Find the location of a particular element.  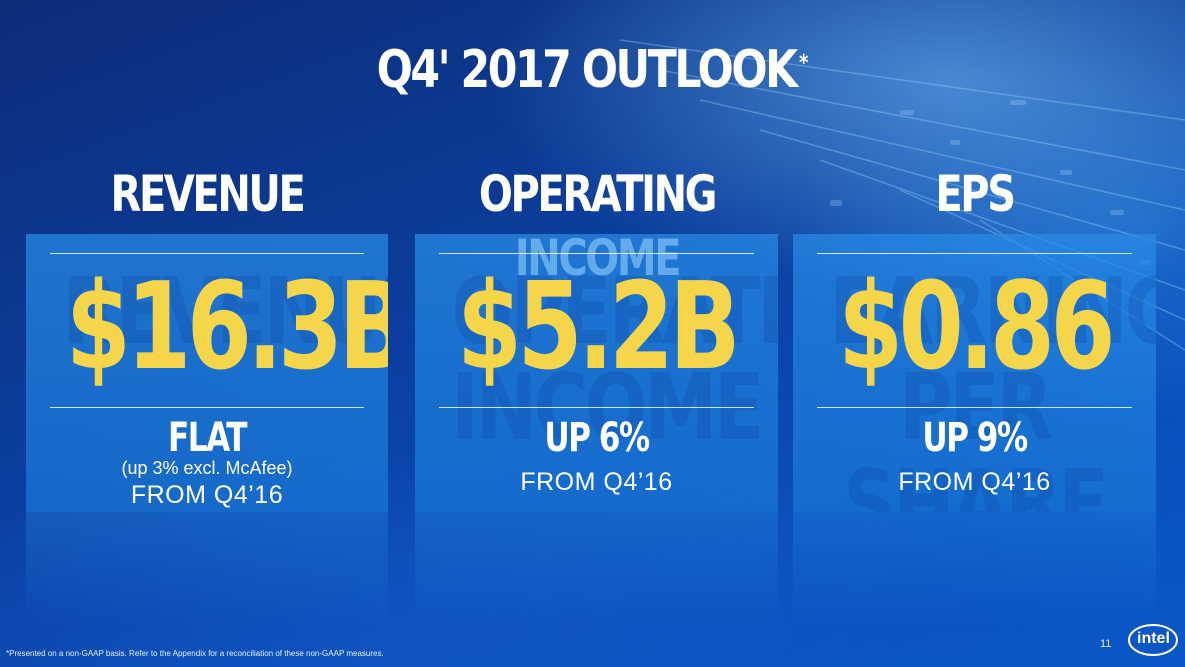

revenue-from: FROM Q4’16 is located at coordinates (207, 495).